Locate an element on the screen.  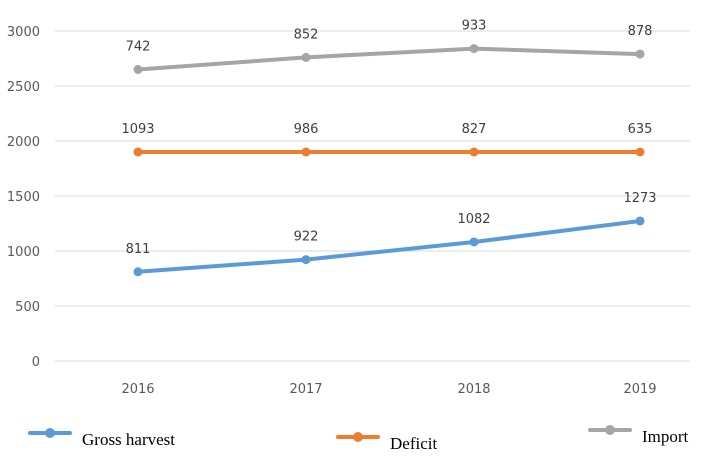
legend-item-import: Import is located at coordinates (638, 435).